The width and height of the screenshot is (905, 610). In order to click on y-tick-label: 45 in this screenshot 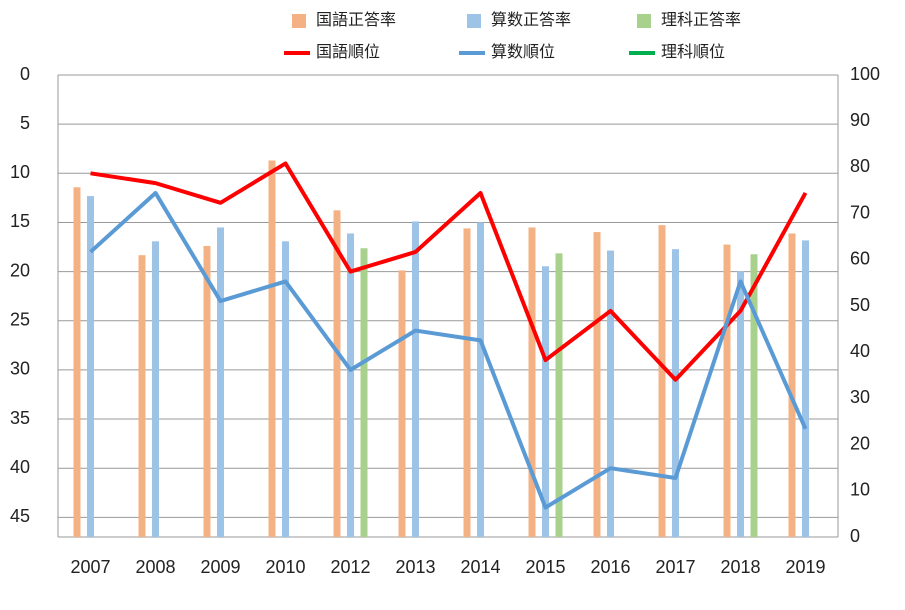, I will do `click(20, 516)`.